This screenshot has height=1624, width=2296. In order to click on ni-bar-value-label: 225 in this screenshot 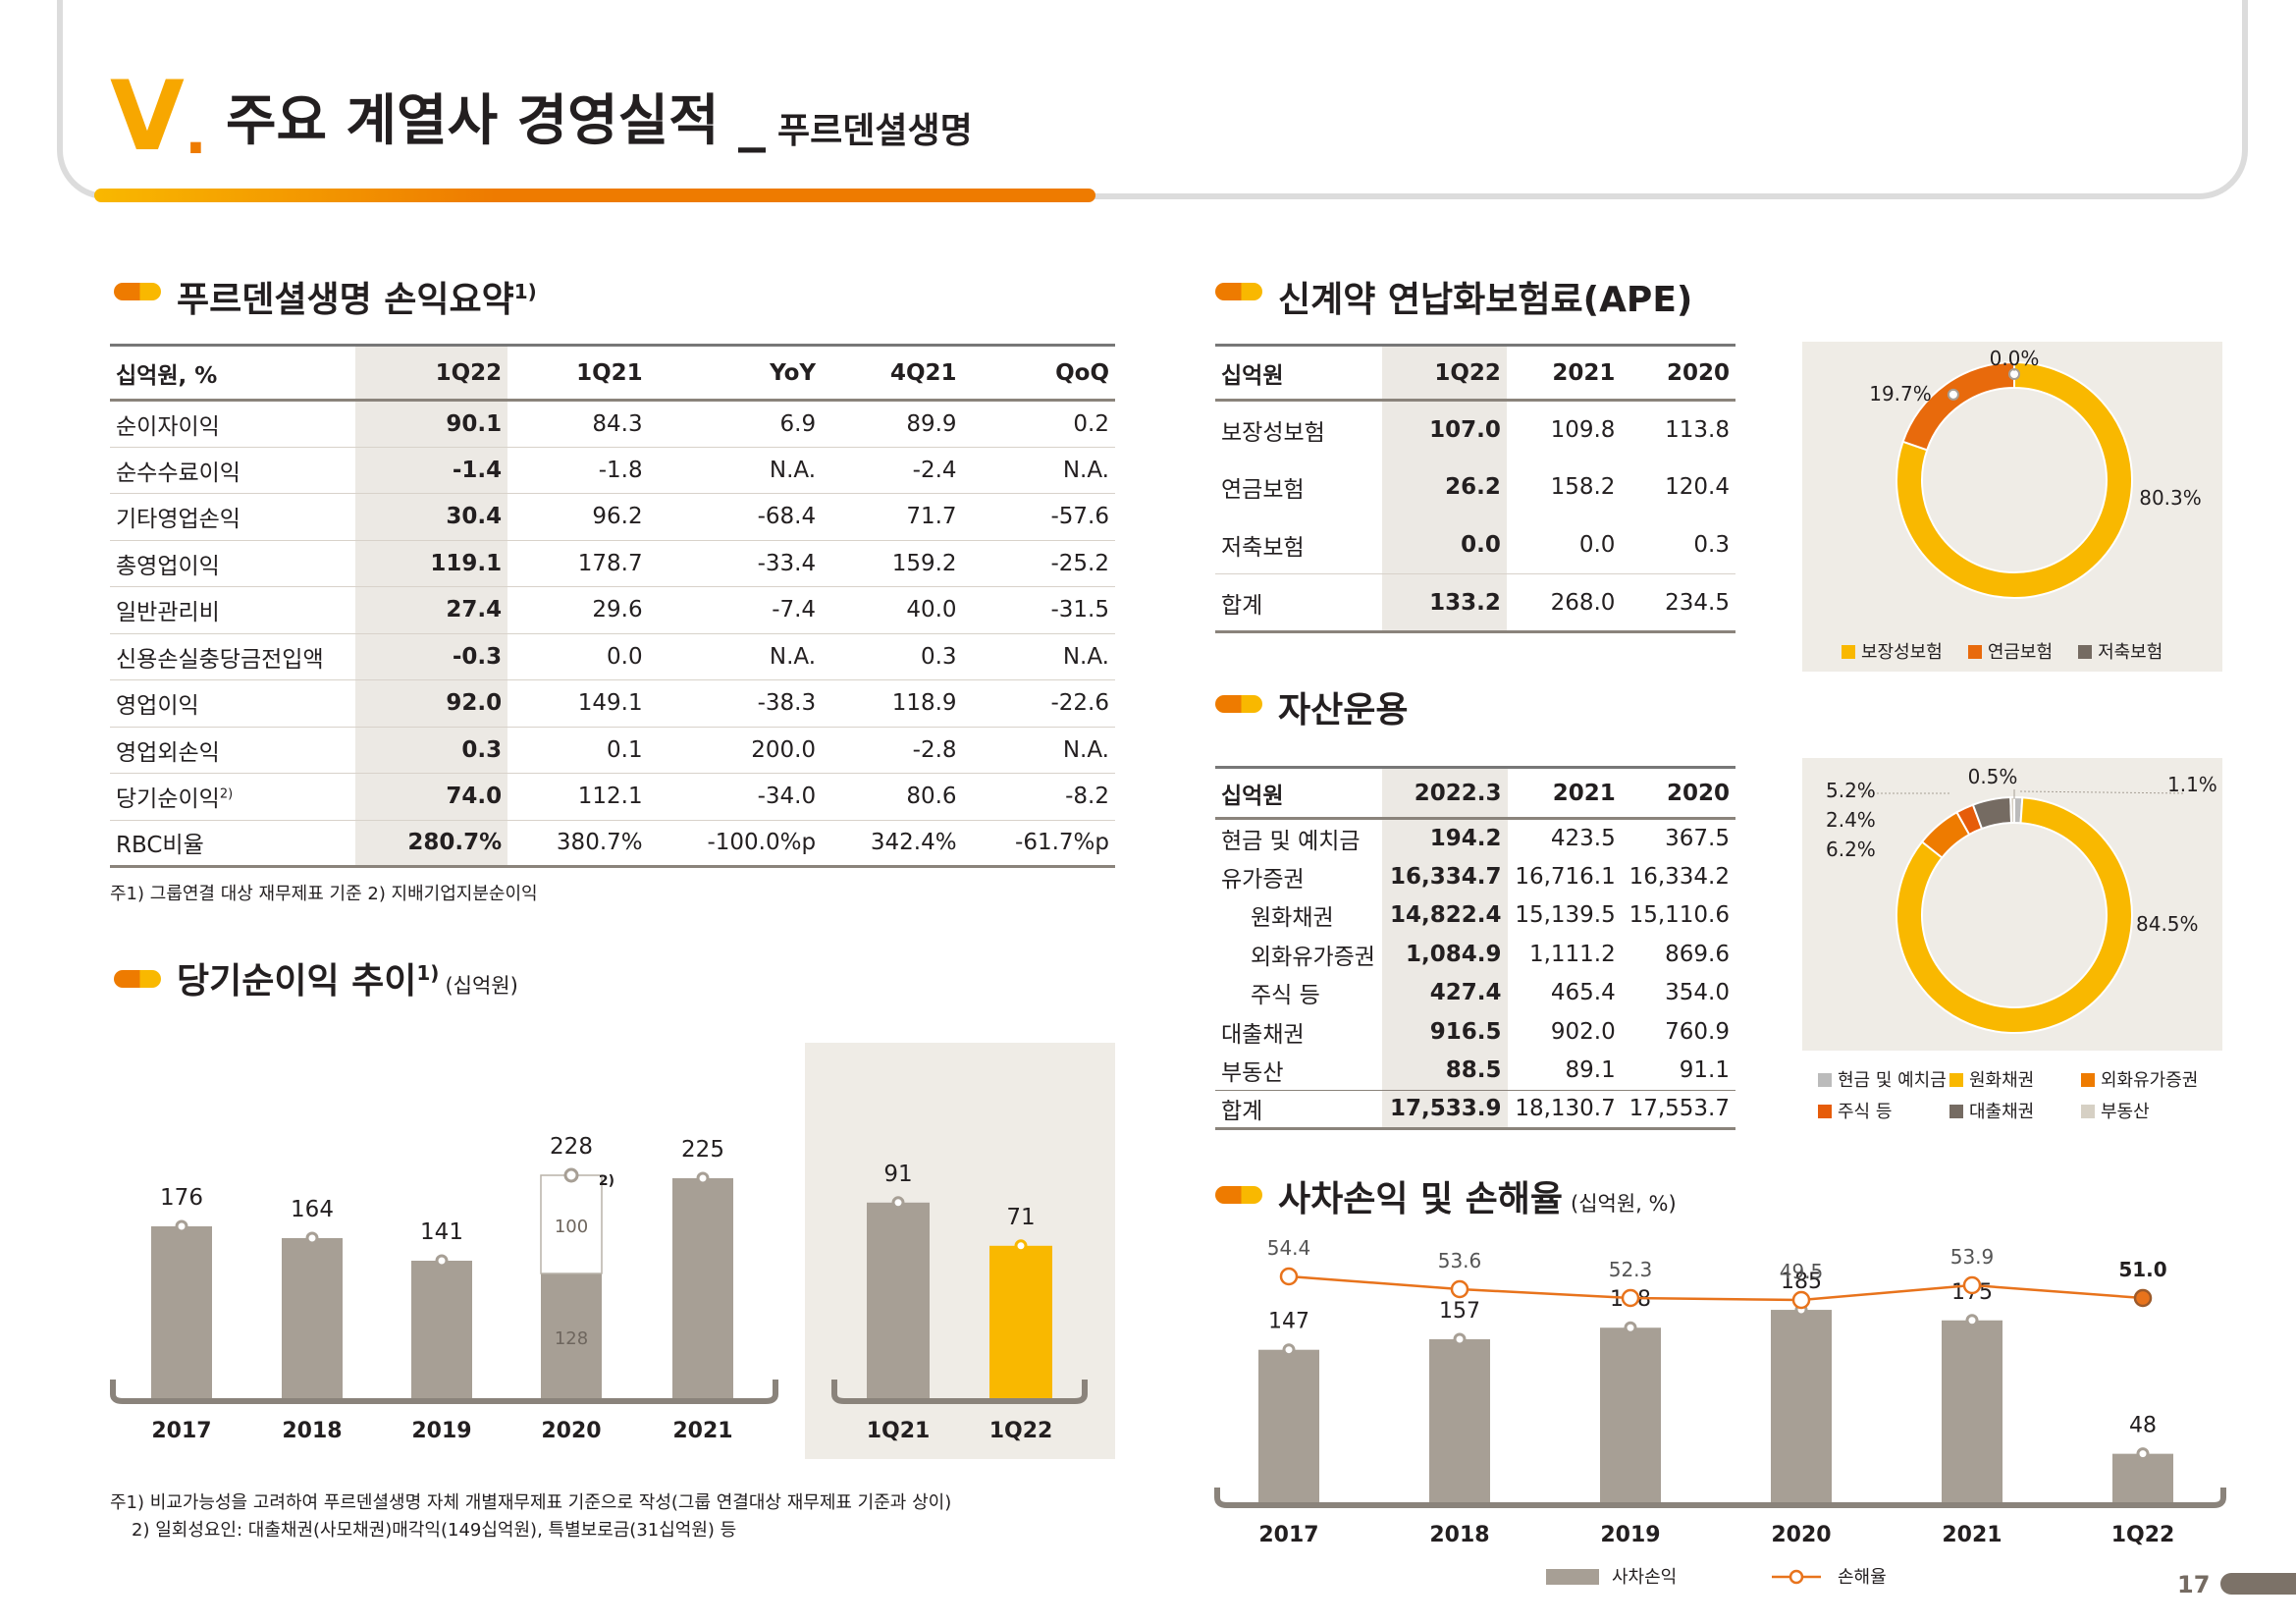, I will do `click(702, 1150)`.